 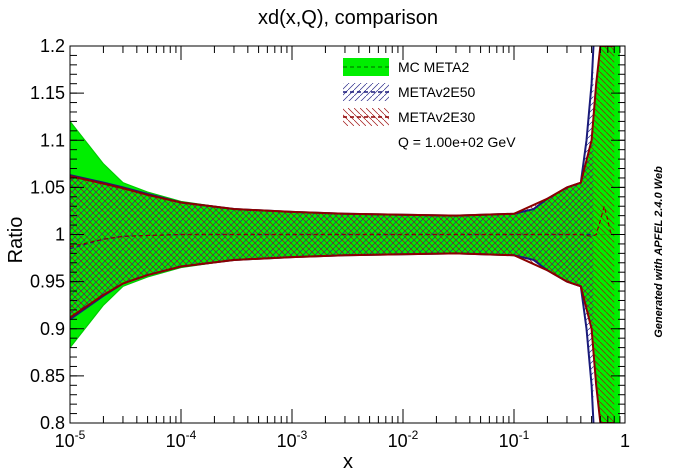 What do you see at coordinates (47, 187) in the screenshot?
I see `y-tick-label: 1.05` at bounding box center [47, 187].